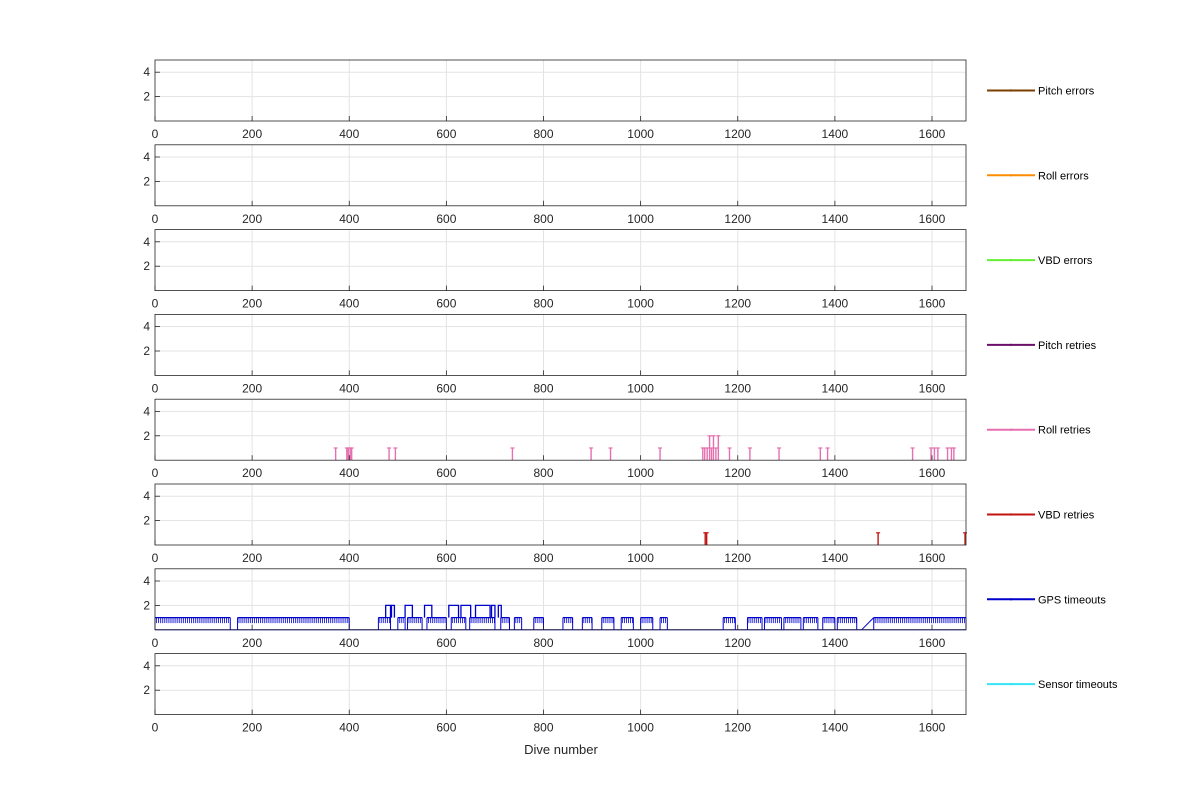  What do you see at coordinates (1072, 600) in the screenshot?
I see `legend-label: GPS timeouts` at bounding box center [1072, 600].